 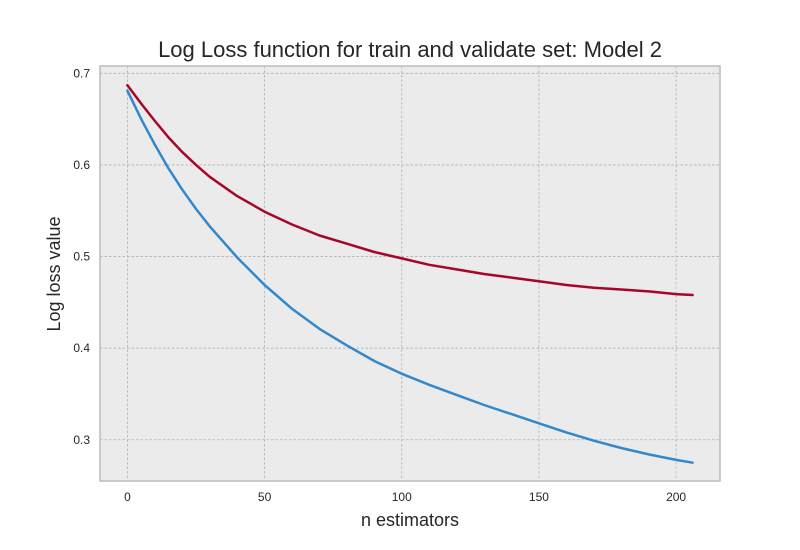 What do you see at coordinates (539, 497) in the screenshot?
I see `x-tick-label: 150` at bounding box center [539, 497].